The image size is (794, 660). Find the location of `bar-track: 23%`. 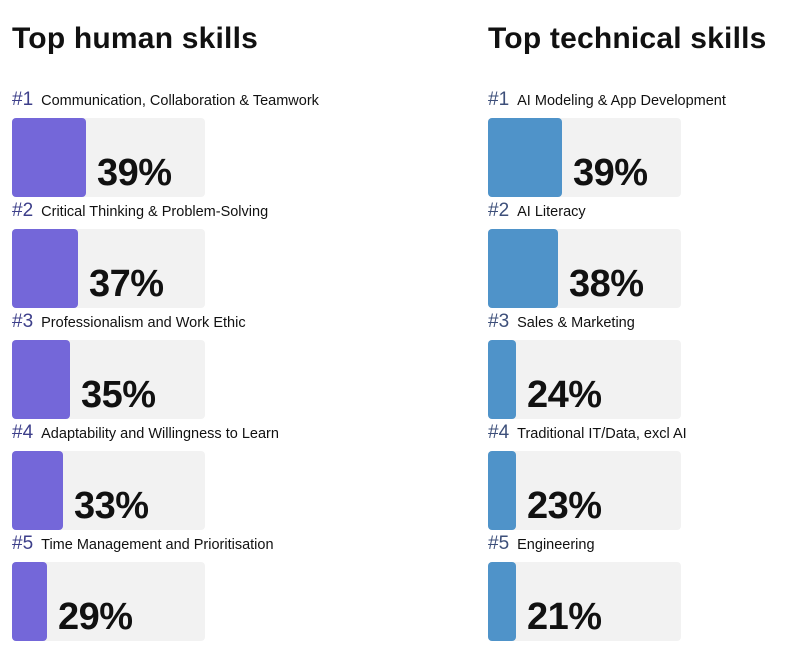

bar-track: 23% is located at coordinates (584, 490).